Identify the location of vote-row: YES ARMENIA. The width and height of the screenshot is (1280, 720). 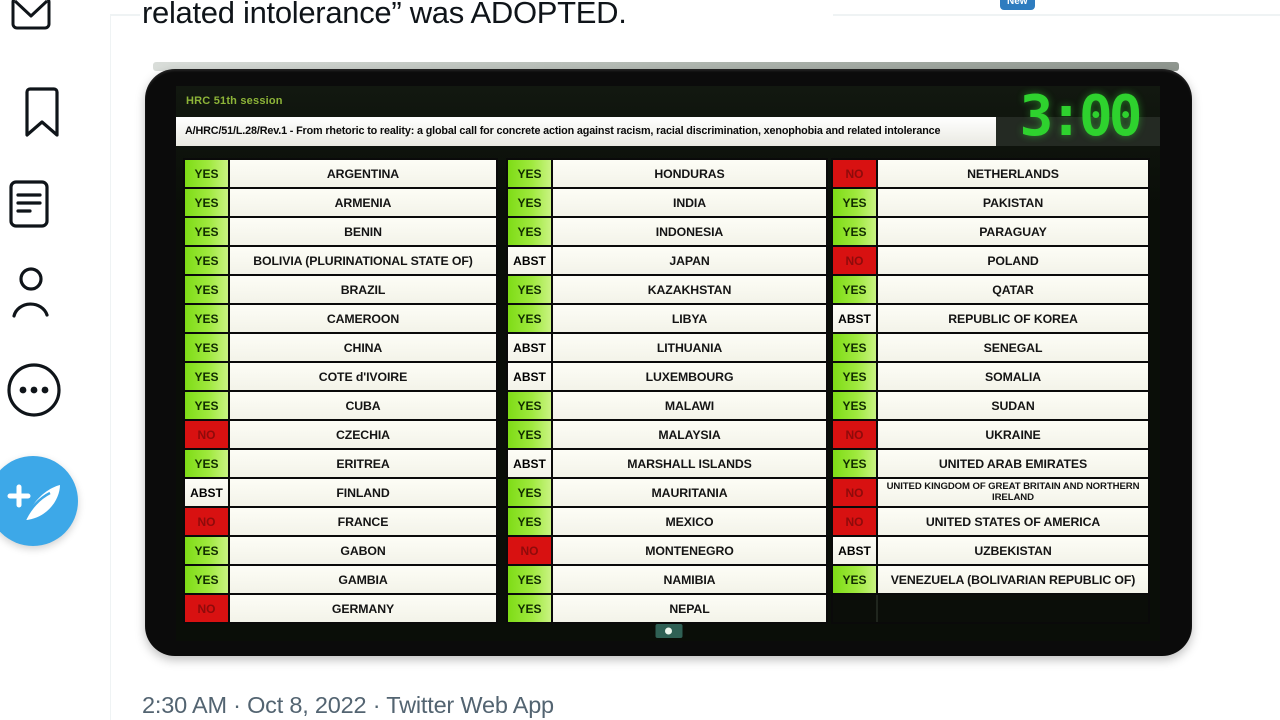
(340, 203).